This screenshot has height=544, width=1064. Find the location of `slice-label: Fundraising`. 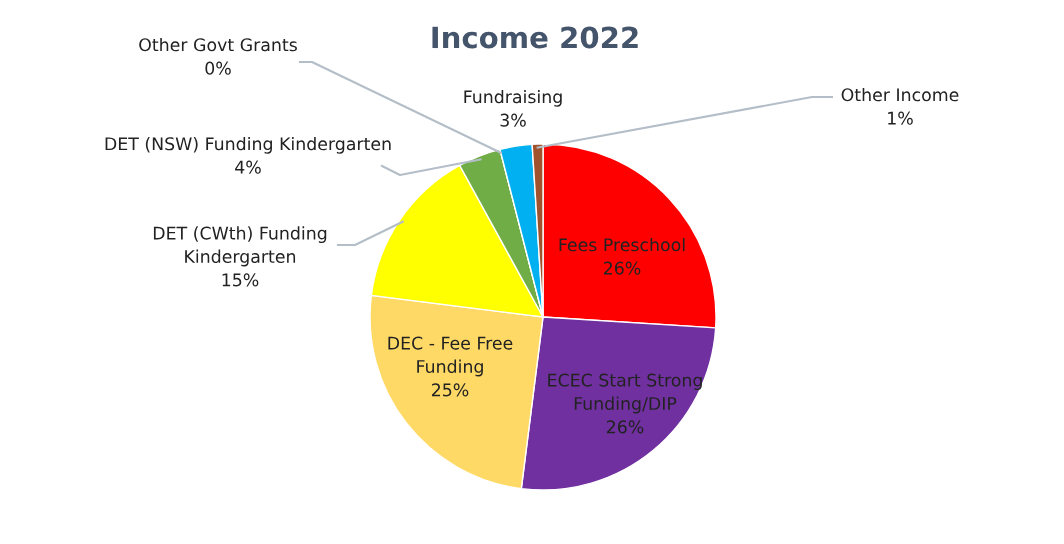

slice-label: Fundraising is located at coordinates (513, 98).